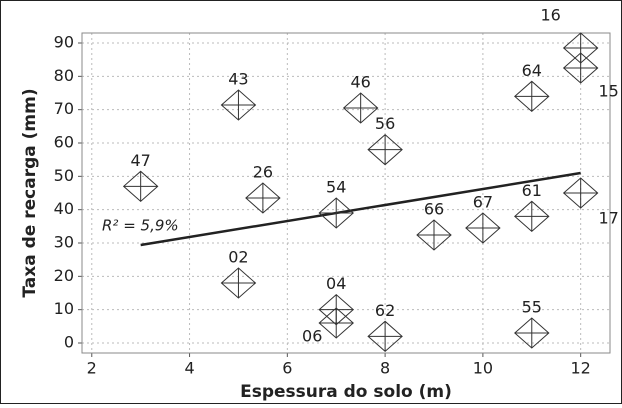 The image size is (622, 408). I want to click on point-label: 17, so click(608, 218).